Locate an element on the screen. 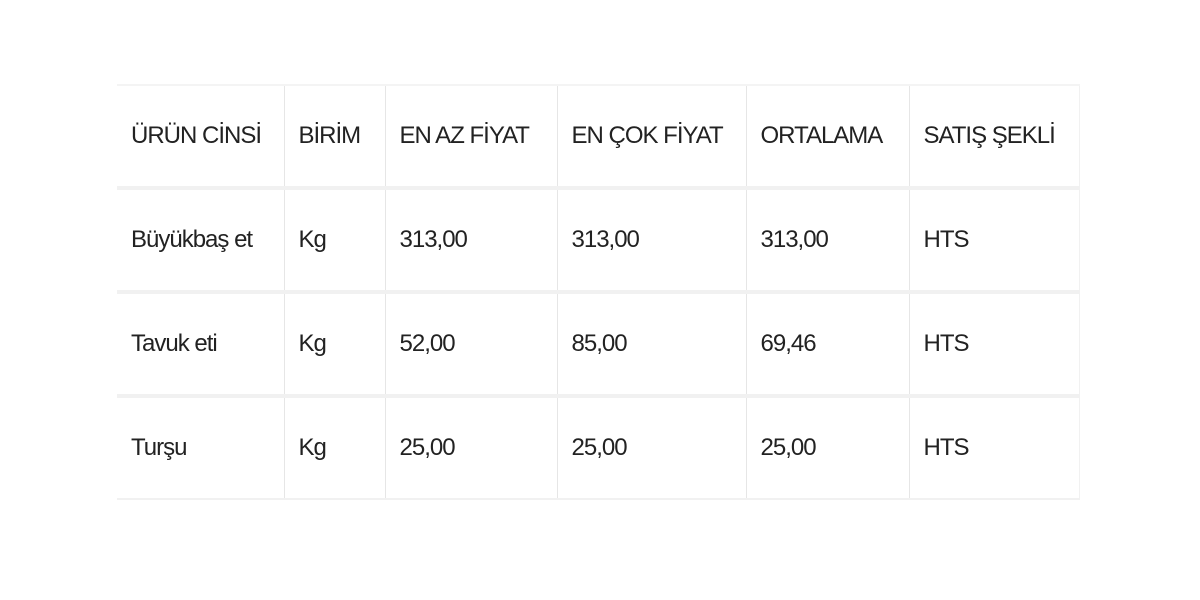 The height and width of the screenshot is (600, 1200). cell: 85,00 is located at coordinates (651, 343).